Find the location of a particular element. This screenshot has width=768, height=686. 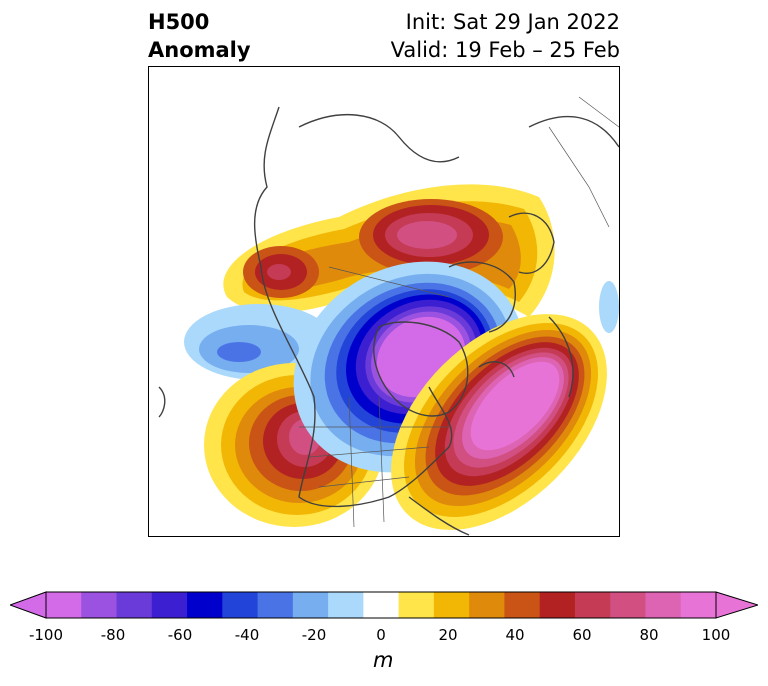

tick-label: -40 is located at coordinates (247, 635).